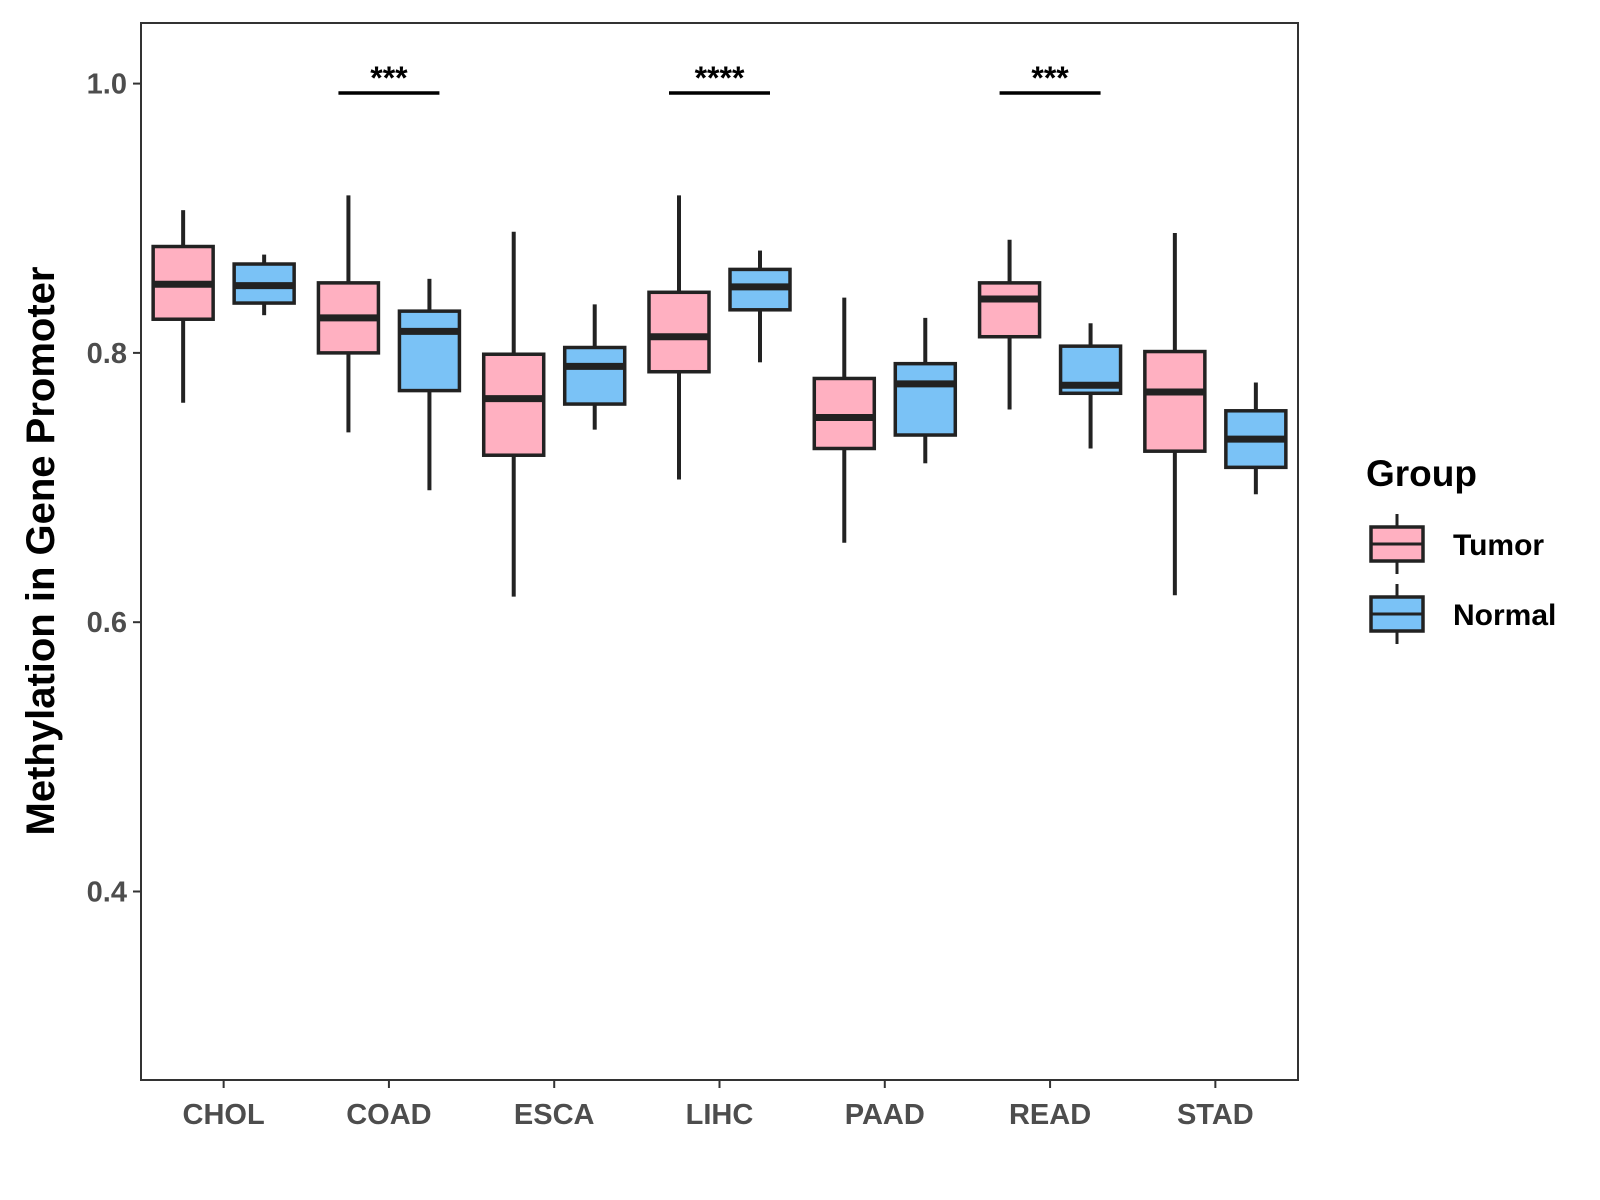 This screenshot has height=1200, width=1600. I want to click on significance-annotations: *** **** ***, so click(719, 78).